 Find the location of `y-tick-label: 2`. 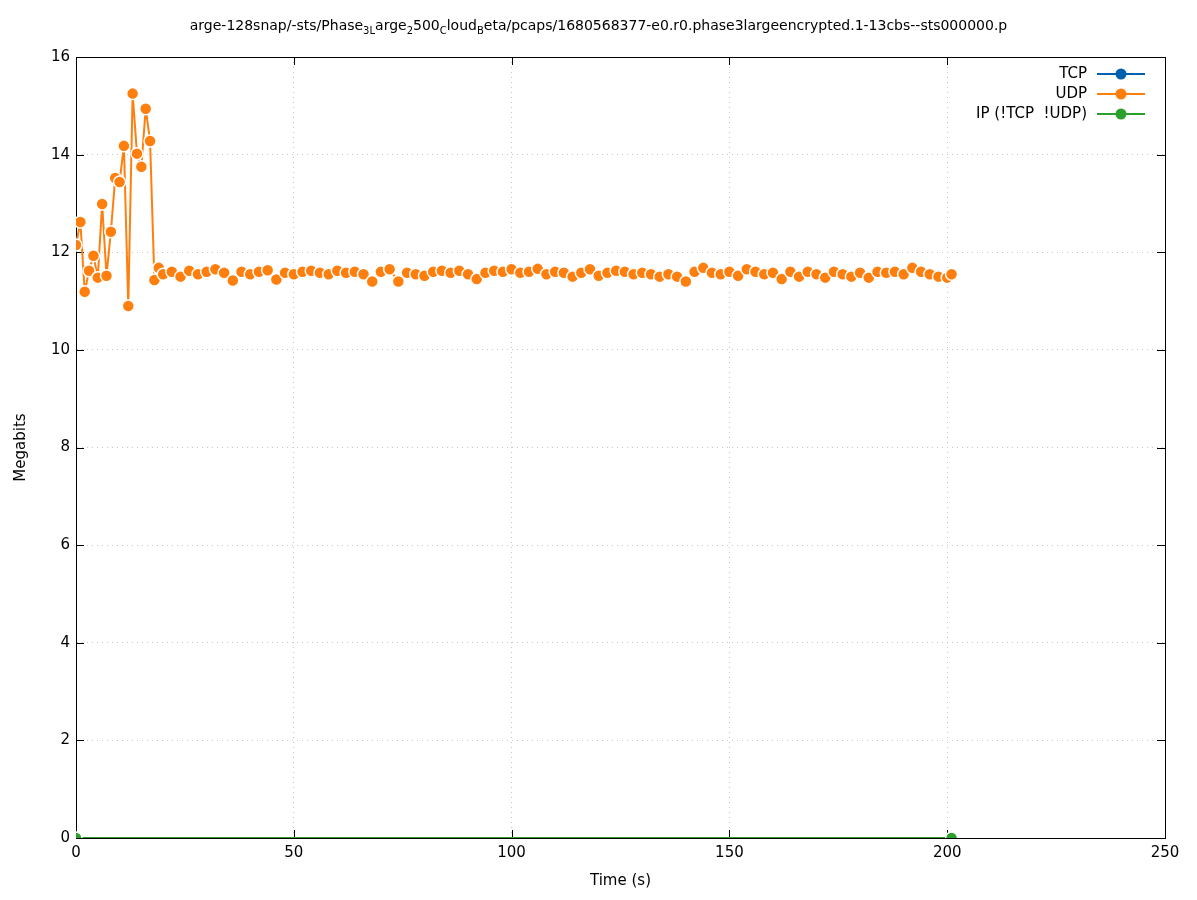

y-tick-label: 2 is located at coordinates (65, 739).